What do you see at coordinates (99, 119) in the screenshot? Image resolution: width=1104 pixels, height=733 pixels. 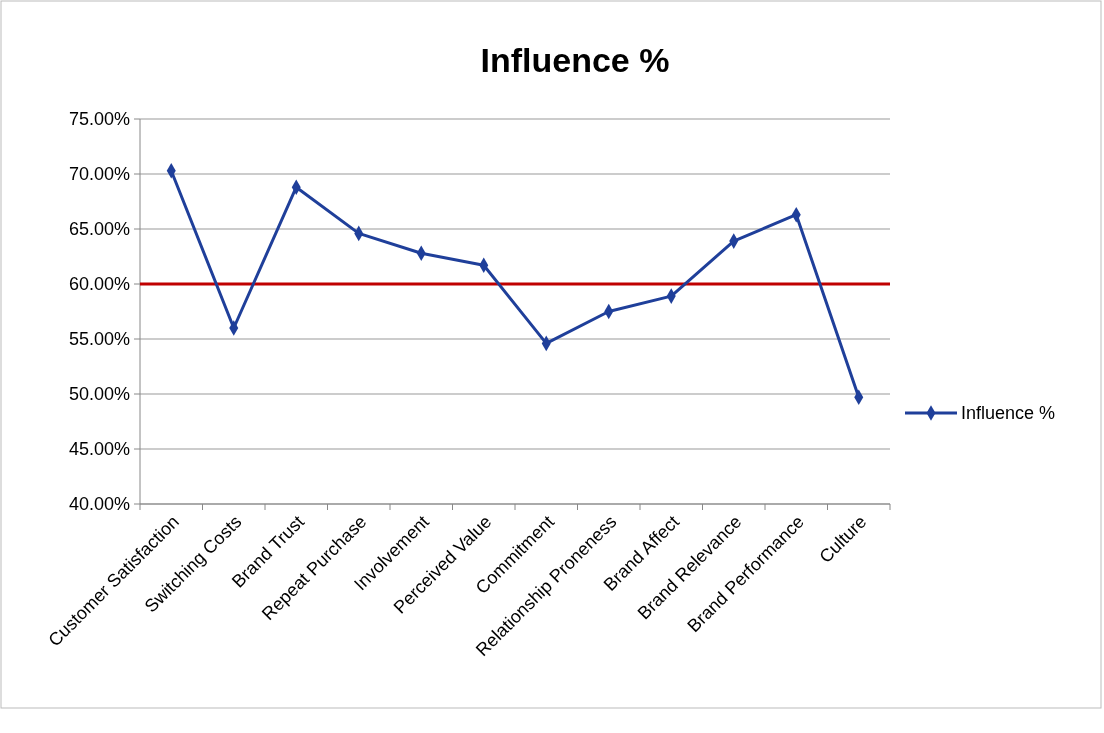 I see `y-tick-label: 75.00%` at bounding box center [99, 119].